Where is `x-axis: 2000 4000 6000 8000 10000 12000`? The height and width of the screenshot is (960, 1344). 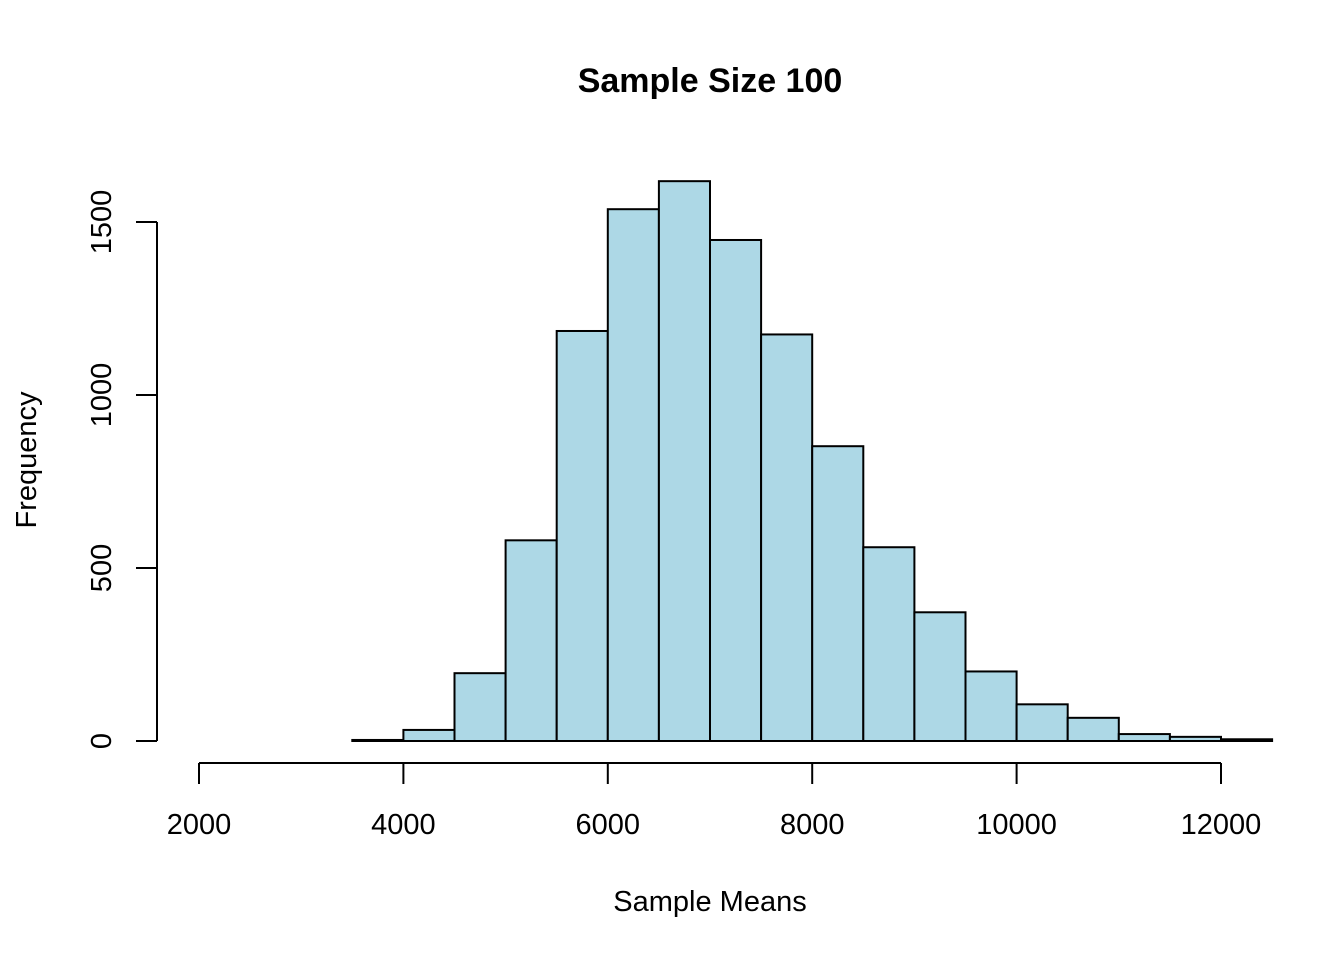 x-axis: 2000 4000 6000 8000 10000 12000 is located at coordinates (714, 801).